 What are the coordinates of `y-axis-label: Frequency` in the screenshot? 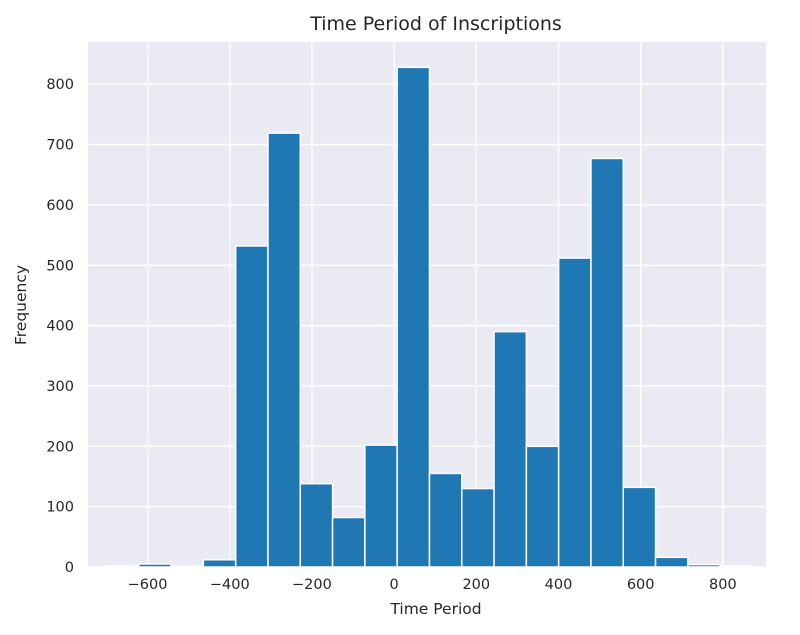 It's located at (21, 305).